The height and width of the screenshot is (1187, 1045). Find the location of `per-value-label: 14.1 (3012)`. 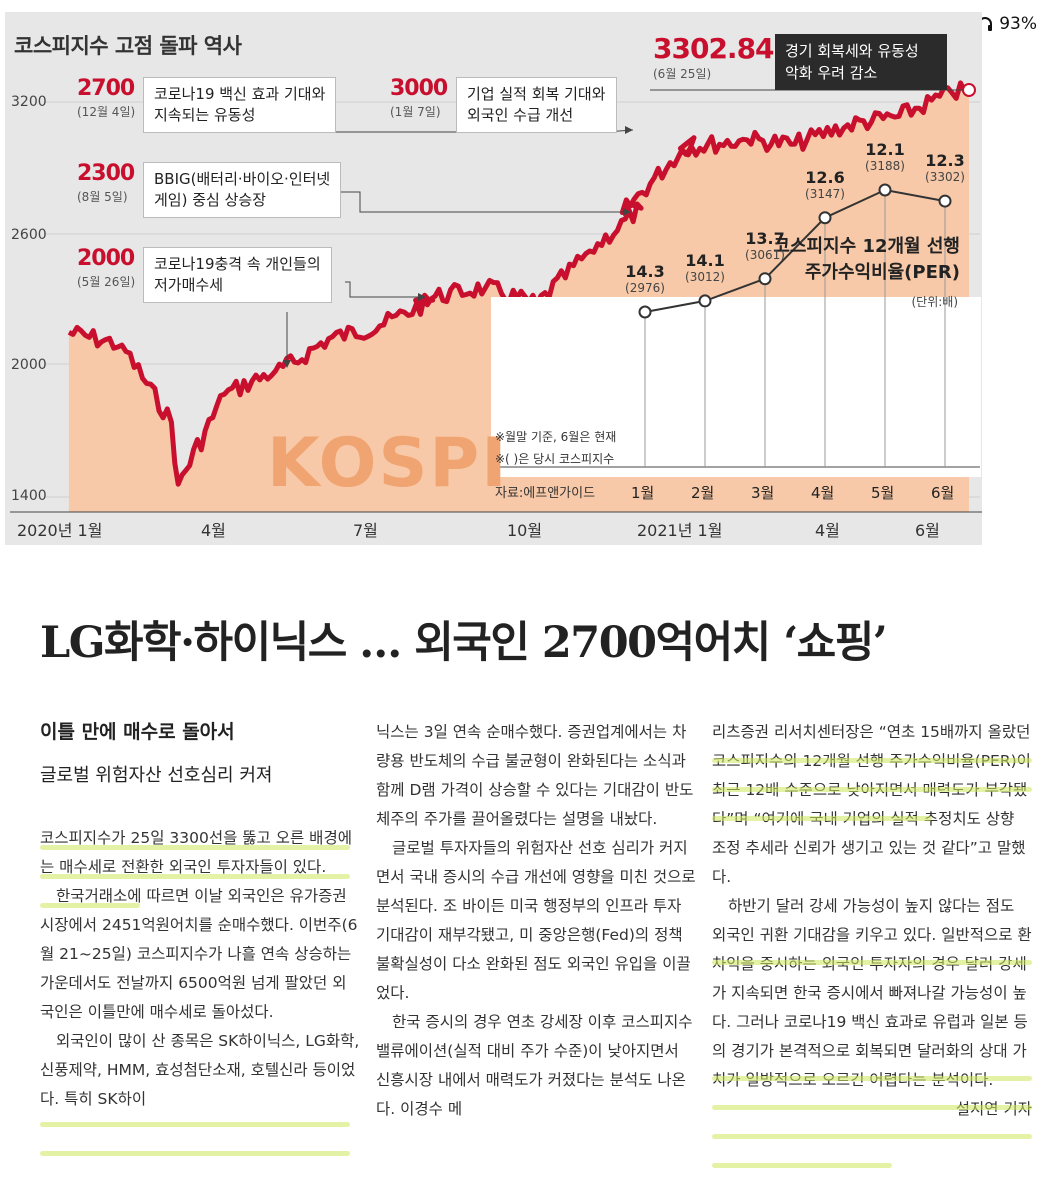

per-value-label: 14.1 (3012) is located at coordinates (705, 267).